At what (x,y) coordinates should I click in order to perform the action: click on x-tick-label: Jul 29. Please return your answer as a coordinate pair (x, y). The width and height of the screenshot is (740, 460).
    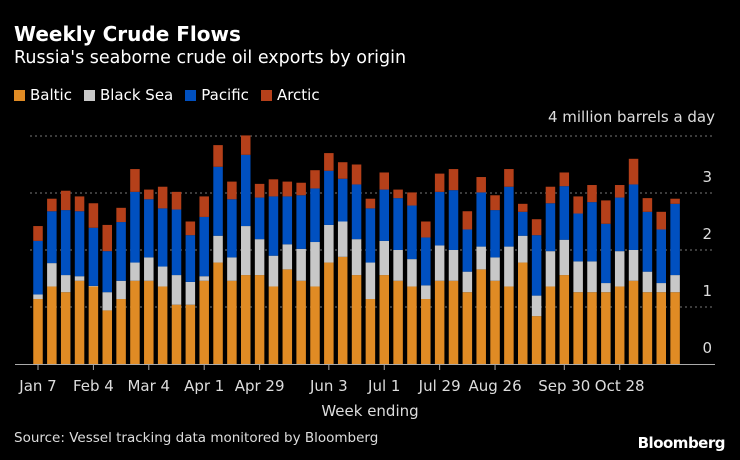
    Looking at the image, I should click on (439, 386).